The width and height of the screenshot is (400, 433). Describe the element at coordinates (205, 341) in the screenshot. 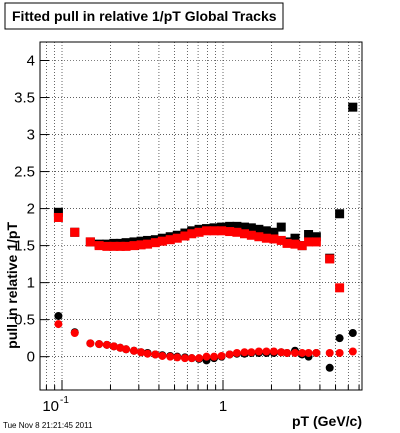

I see `series` at that location.